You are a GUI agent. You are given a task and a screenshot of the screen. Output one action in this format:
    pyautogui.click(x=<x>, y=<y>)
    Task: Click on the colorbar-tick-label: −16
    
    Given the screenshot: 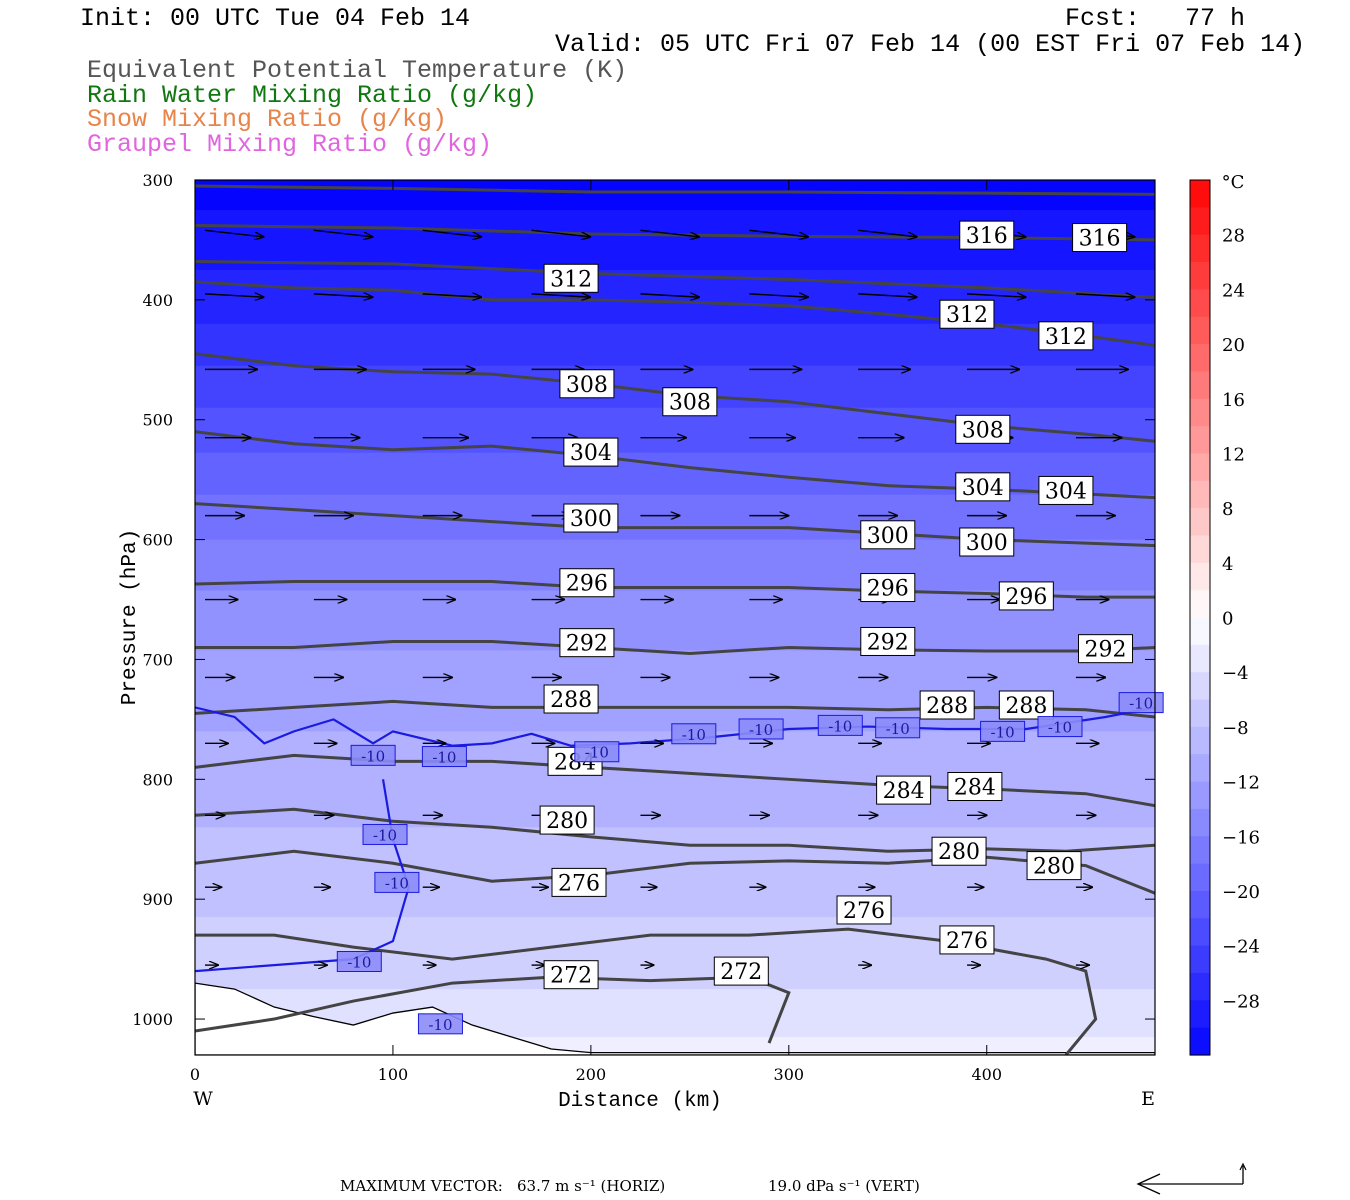 What is the action you would take?
    pyautogui.click(x=1241, y=837)
    